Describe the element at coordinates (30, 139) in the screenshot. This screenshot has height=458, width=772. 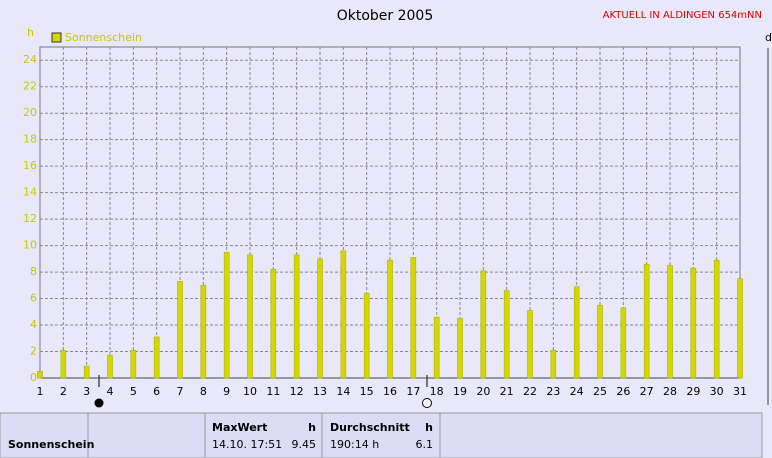
I see `y-tick-label: 18` at that location.